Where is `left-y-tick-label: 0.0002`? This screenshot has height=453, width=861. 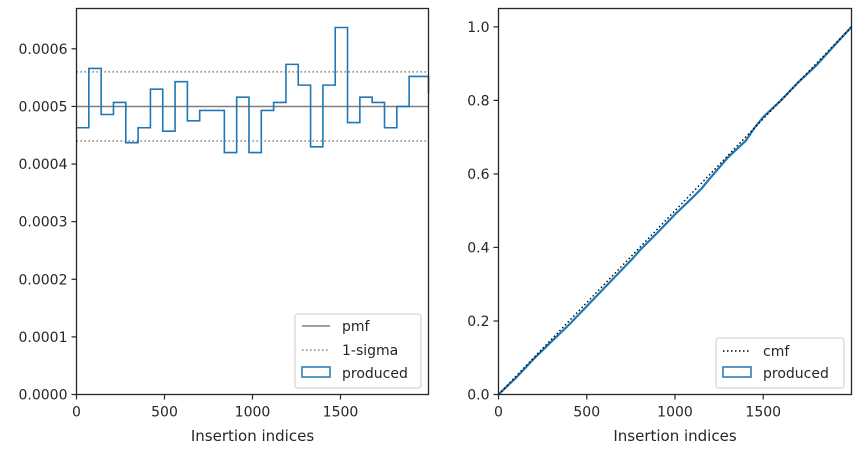 left-y-tick-label: 0.0002 is located at coordinates (43, 280).